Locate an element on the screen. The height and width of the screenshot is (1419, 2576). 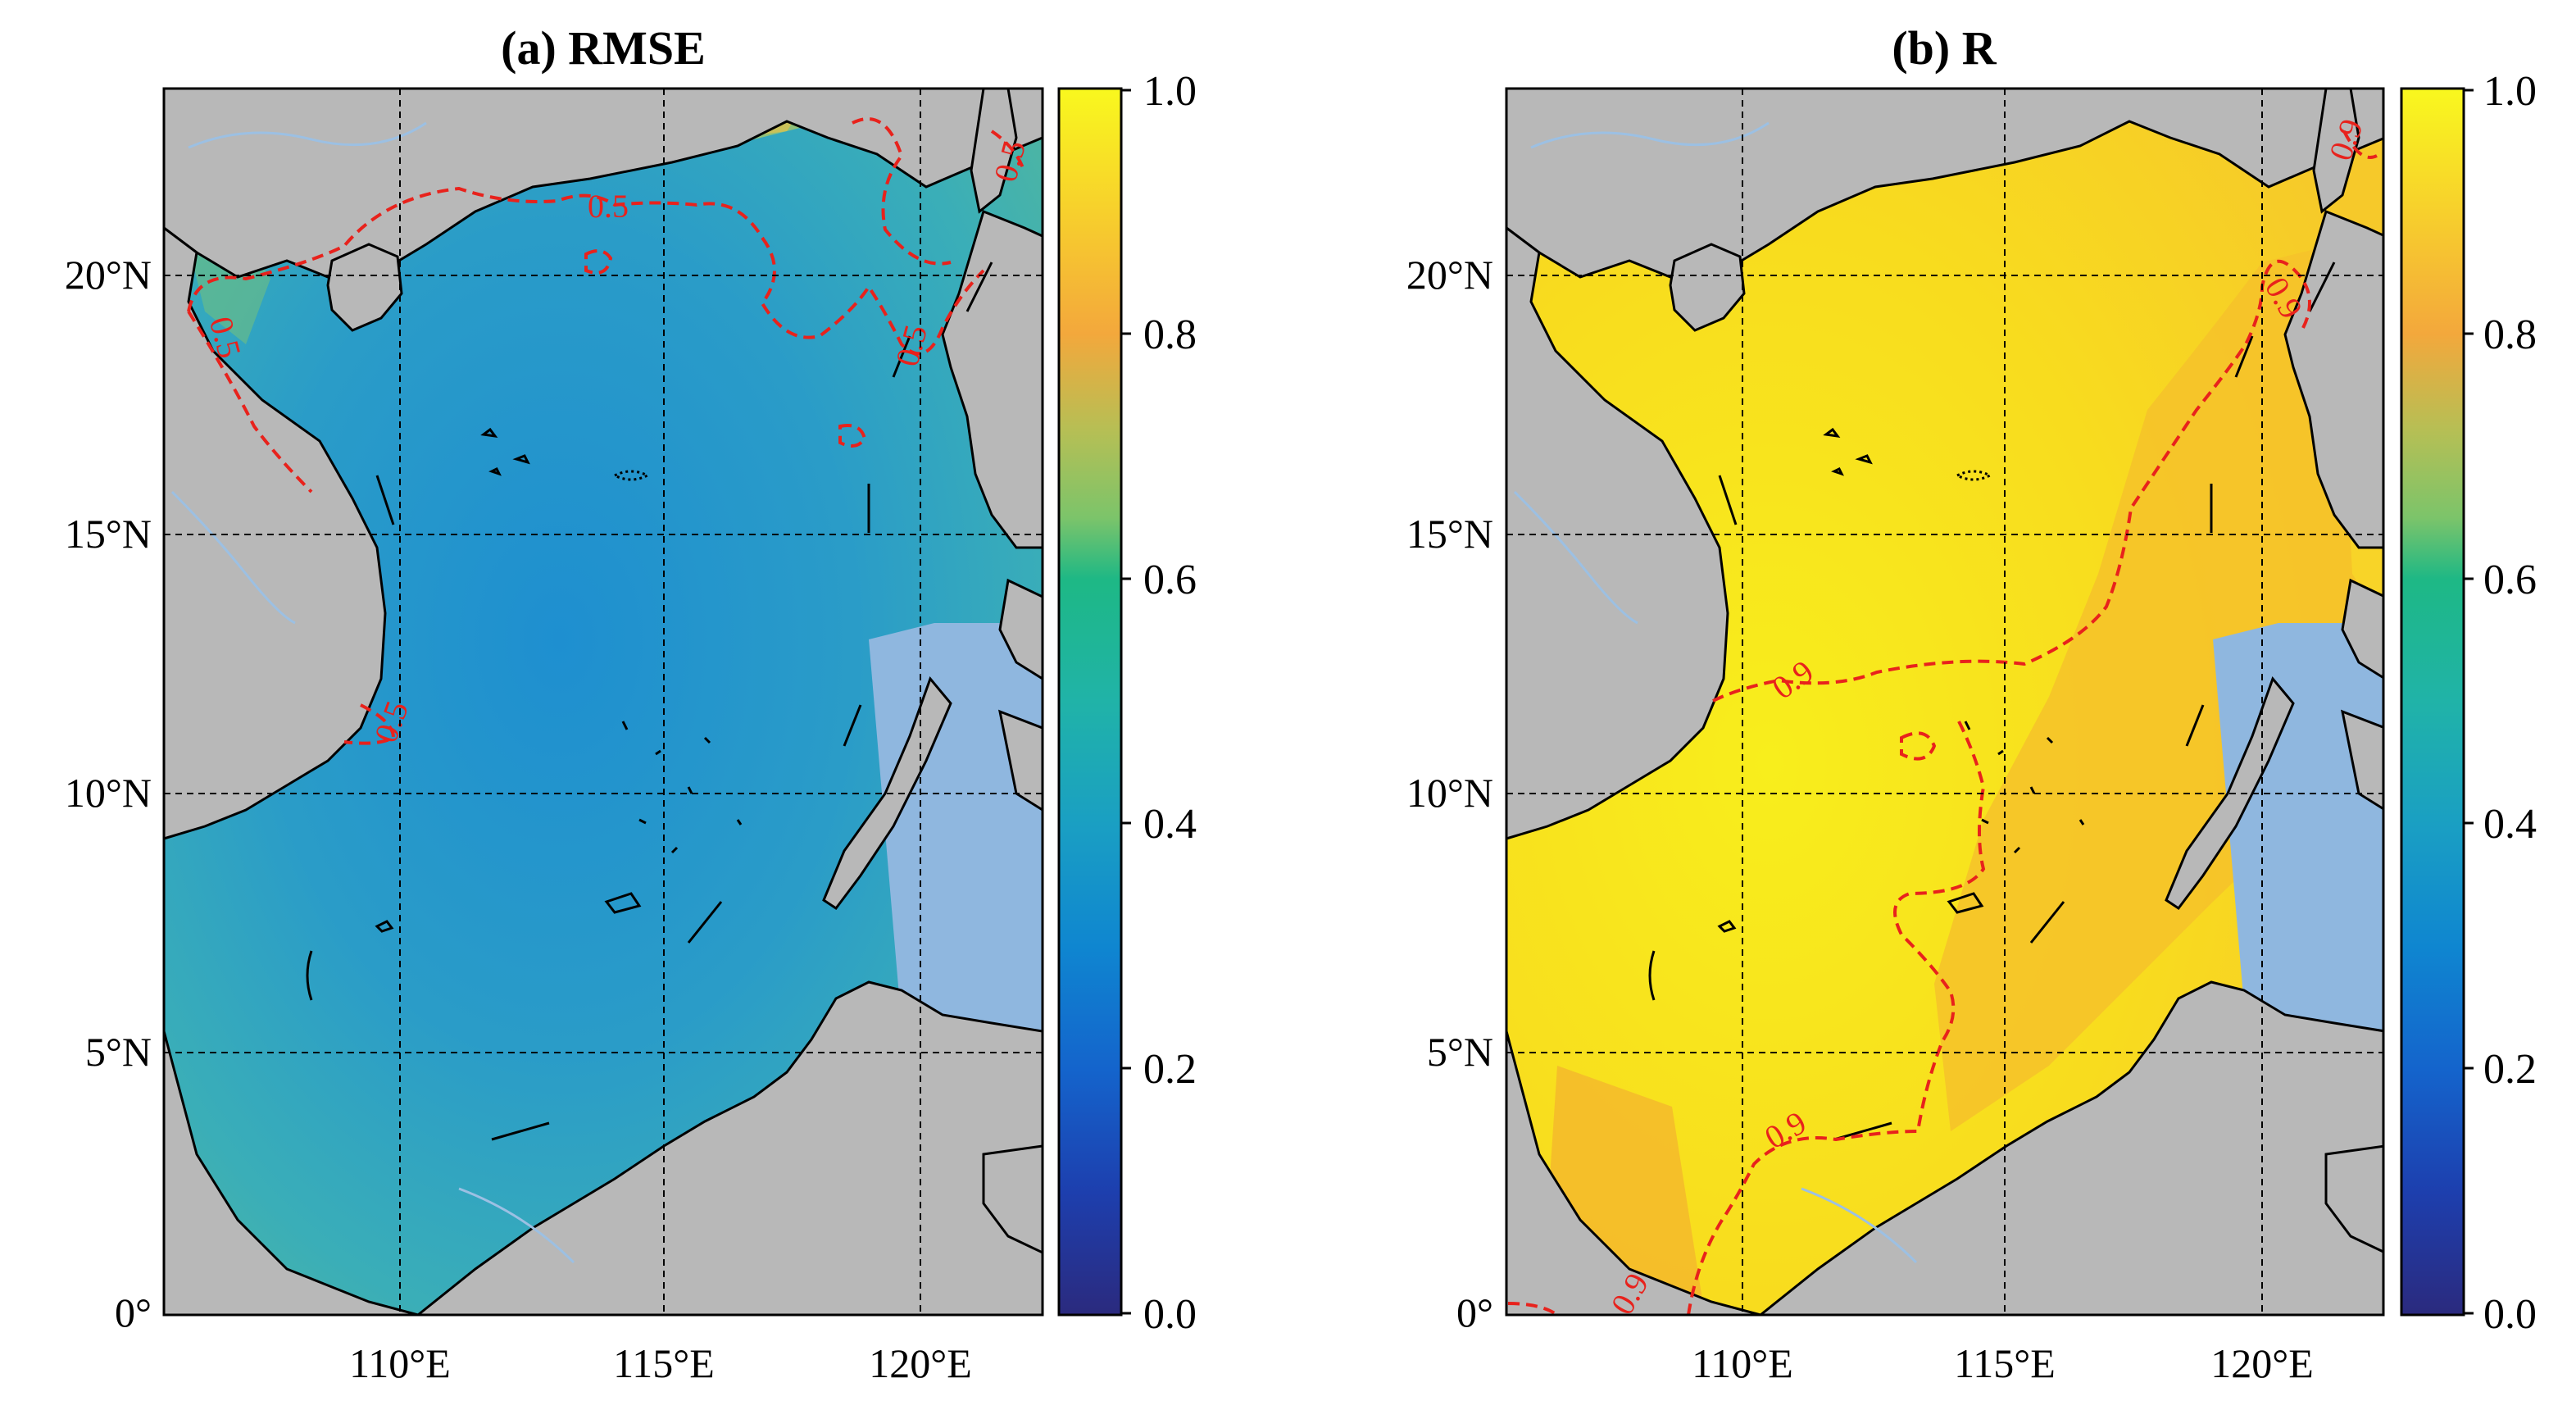
panel-title: (a) RMSE is located at coordinates (603, 48).